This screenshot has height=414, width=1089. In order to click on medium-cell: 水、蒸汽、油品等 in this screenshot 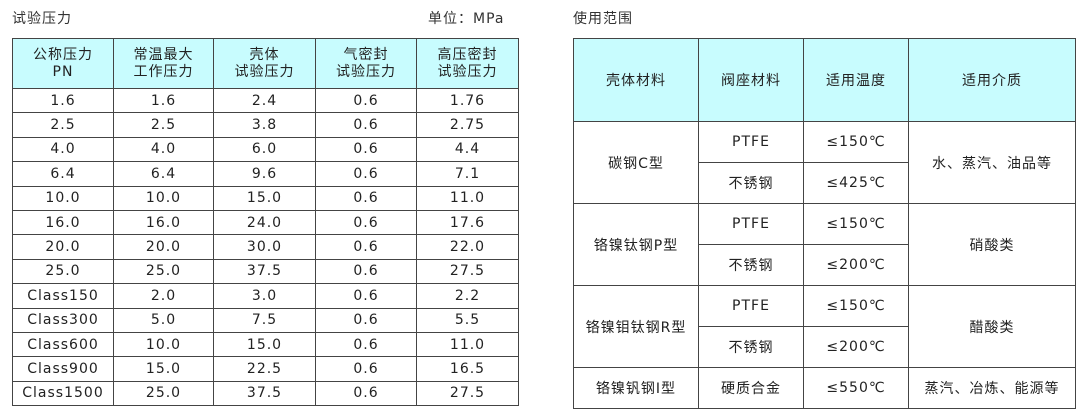, I will do `click(992, 162)`.